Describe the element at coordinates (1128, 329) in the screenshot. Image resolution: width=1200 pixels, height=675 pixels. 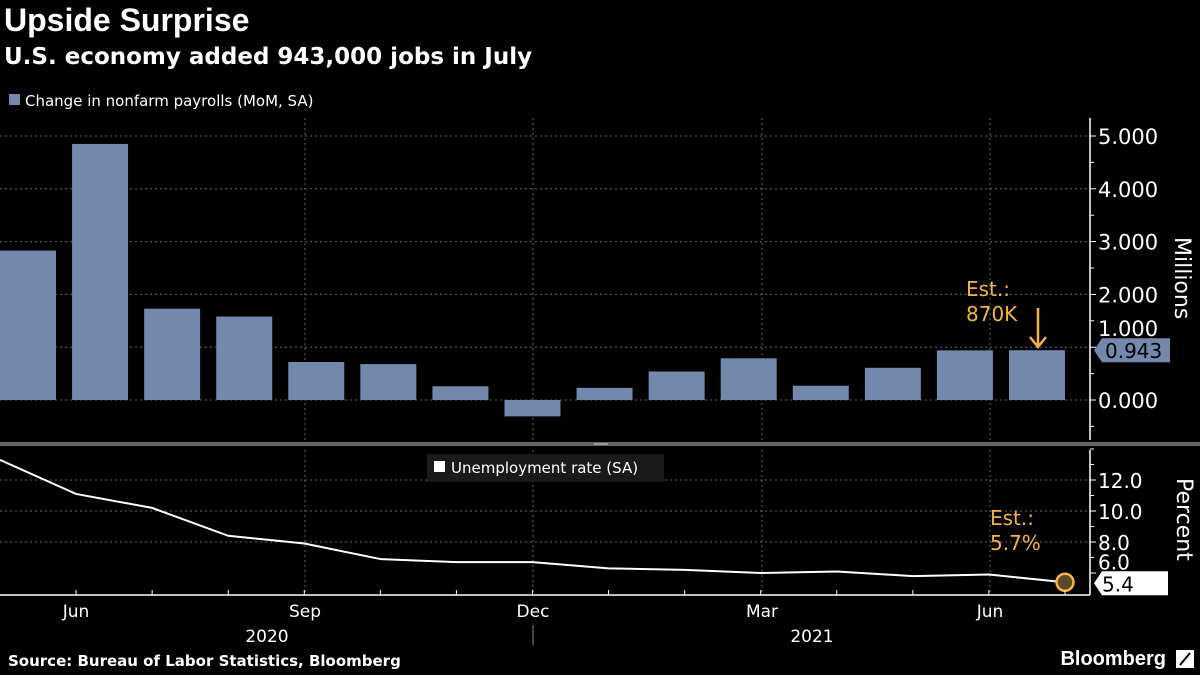
I see `y-tick-label: 1.000` at that location.